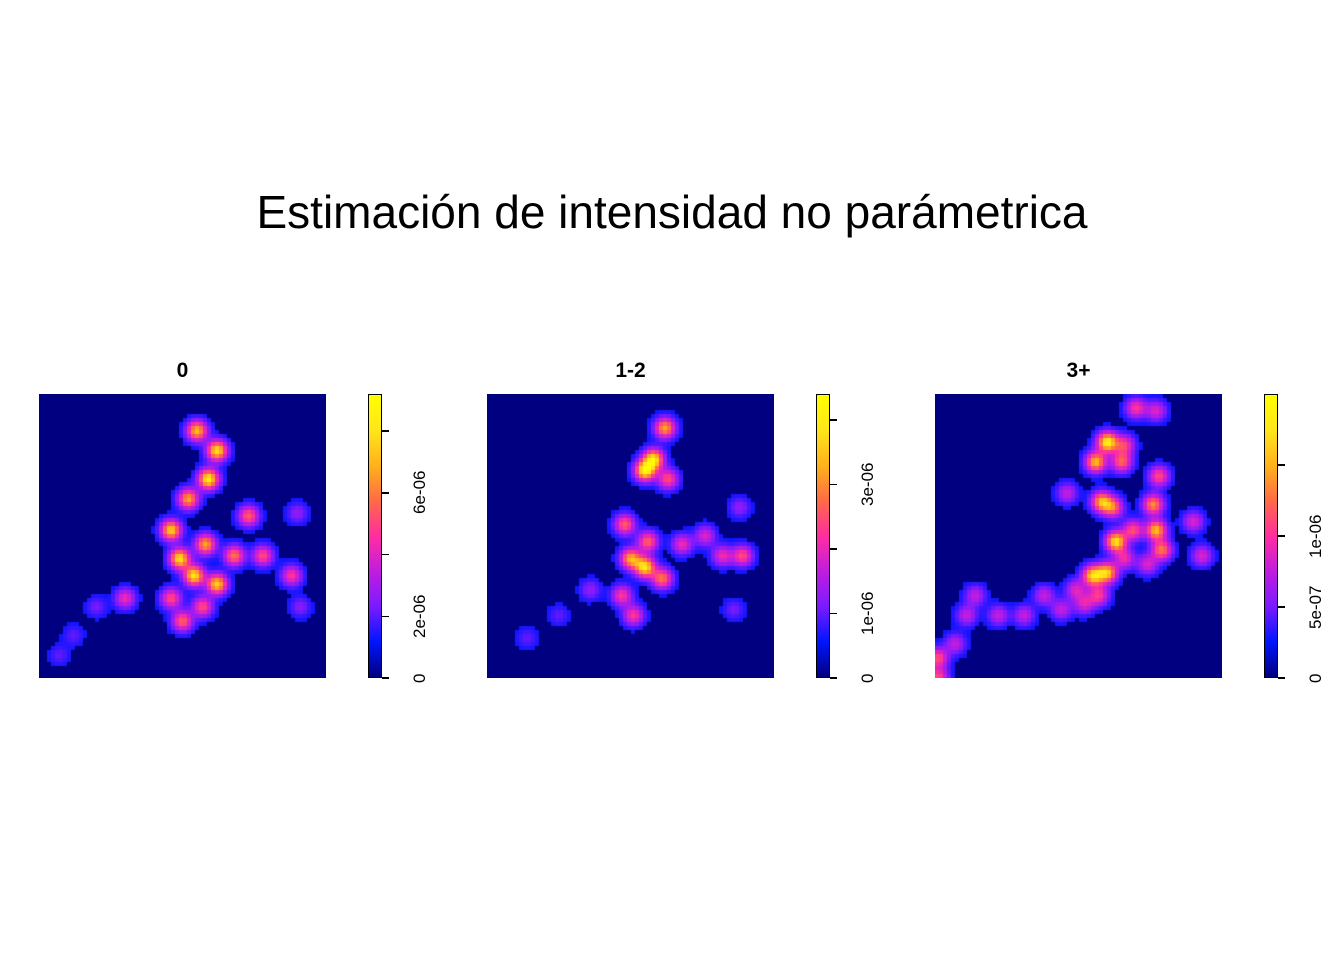 The width and height of the screenshot is (1344, 960). What do you see at coordinates (1078, 370) in the screenshot?
I see `panel-title-3-plus: 3+` at bounding box center [1078, 370].